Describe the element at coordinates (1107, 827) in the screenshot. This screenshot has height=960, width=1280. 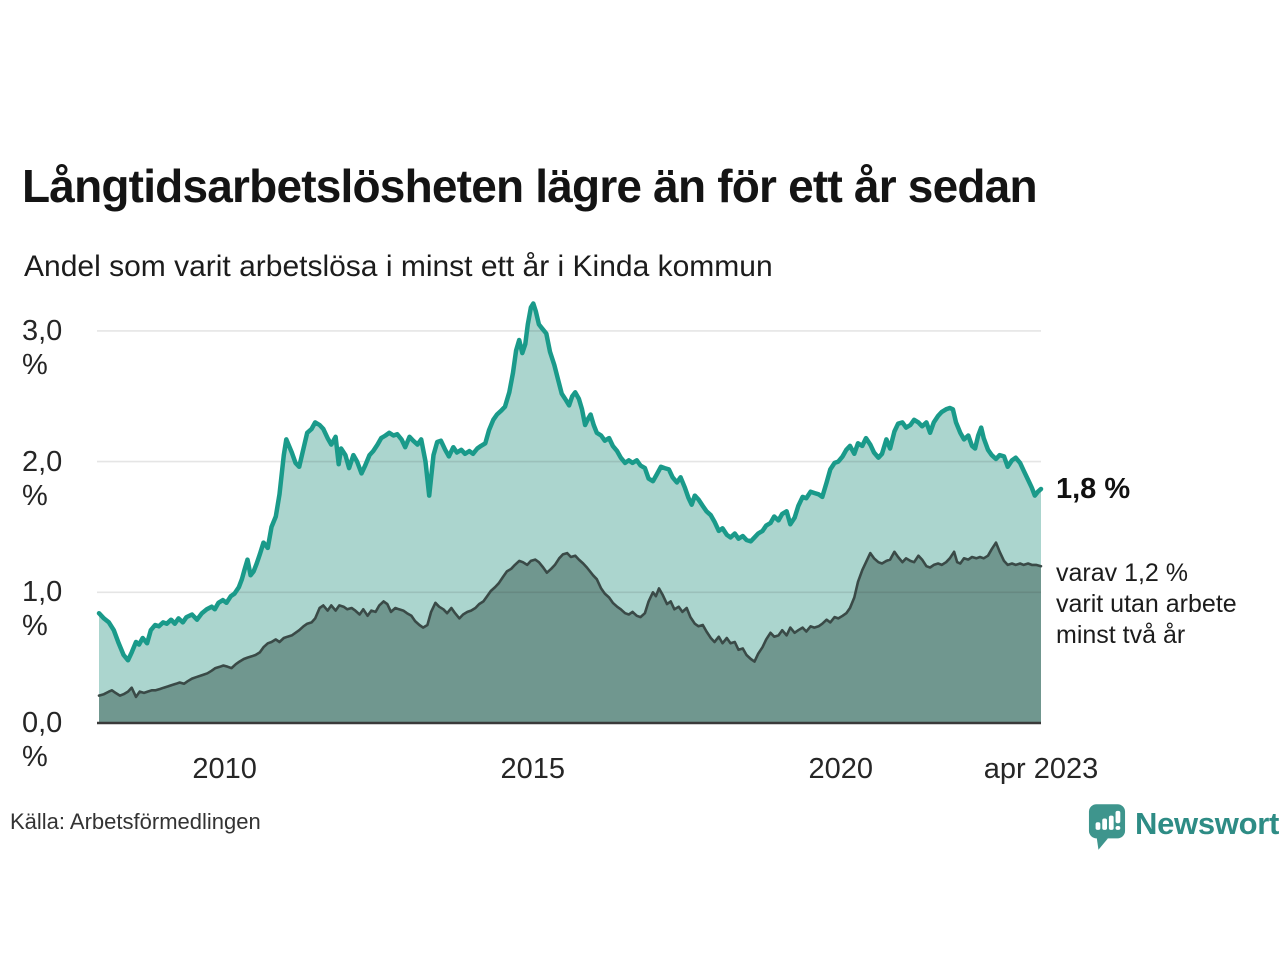
I see `newsworthy-bubble-chart-icon` at that location.